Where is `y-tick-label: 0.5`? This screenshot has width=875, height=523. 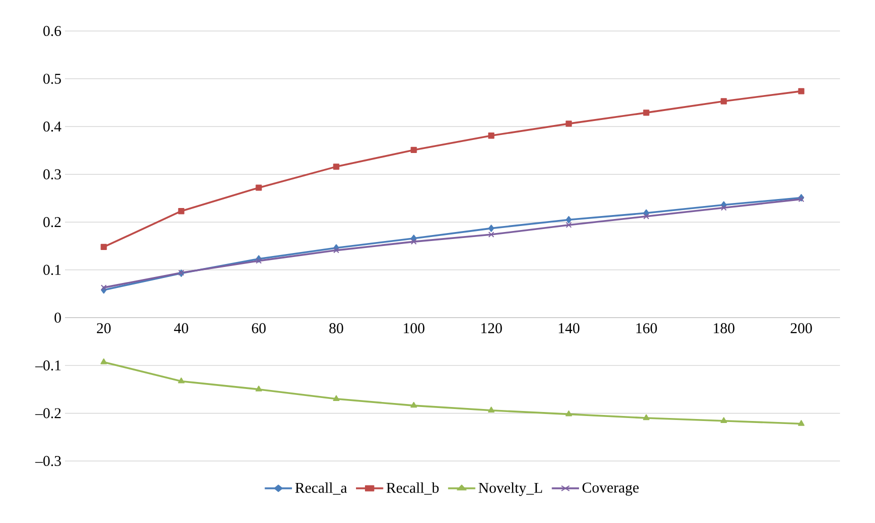
y-tick-label: 0.5 is located at coordinates (52, 79).